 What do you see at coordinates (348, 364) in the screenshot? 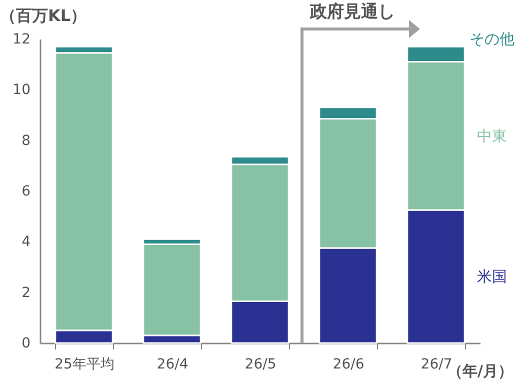
I see `x-tick-label: 26/6` at bounding box center [348, 364].